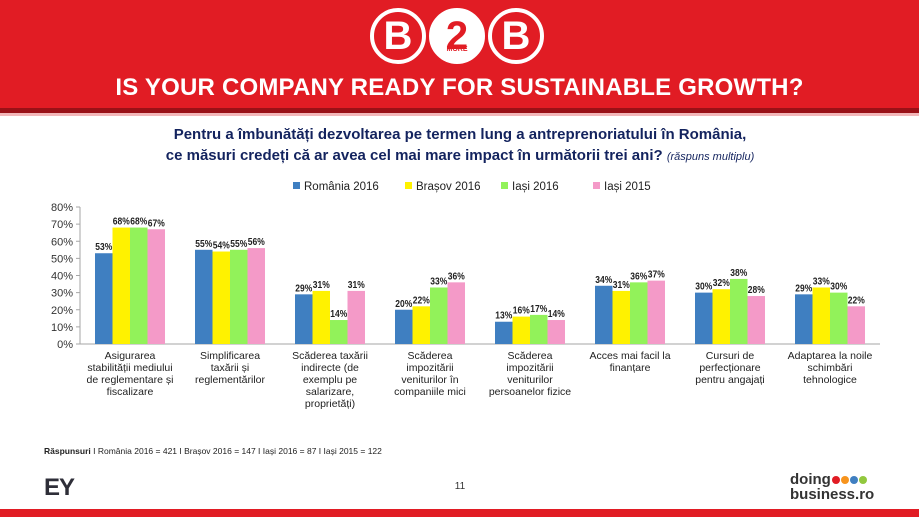 The image size is (919, 517). I want to click on logo-number-mid: 2 MORE, so click(457, 36).